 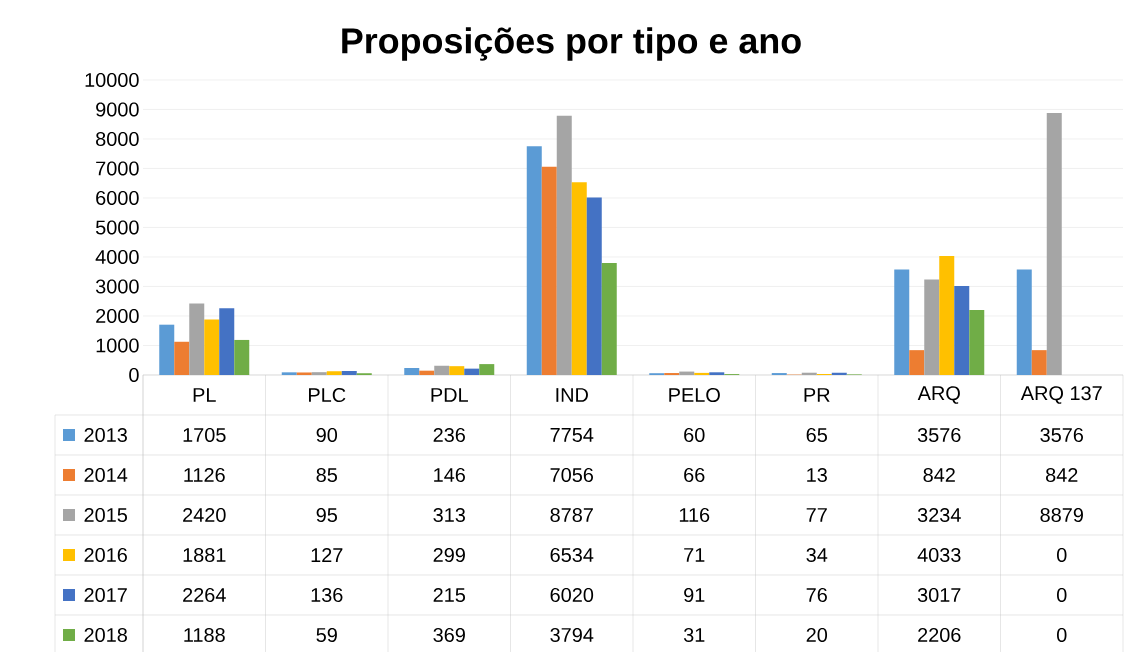 I want to click on data-label: 91, so click(x=694, y=595).